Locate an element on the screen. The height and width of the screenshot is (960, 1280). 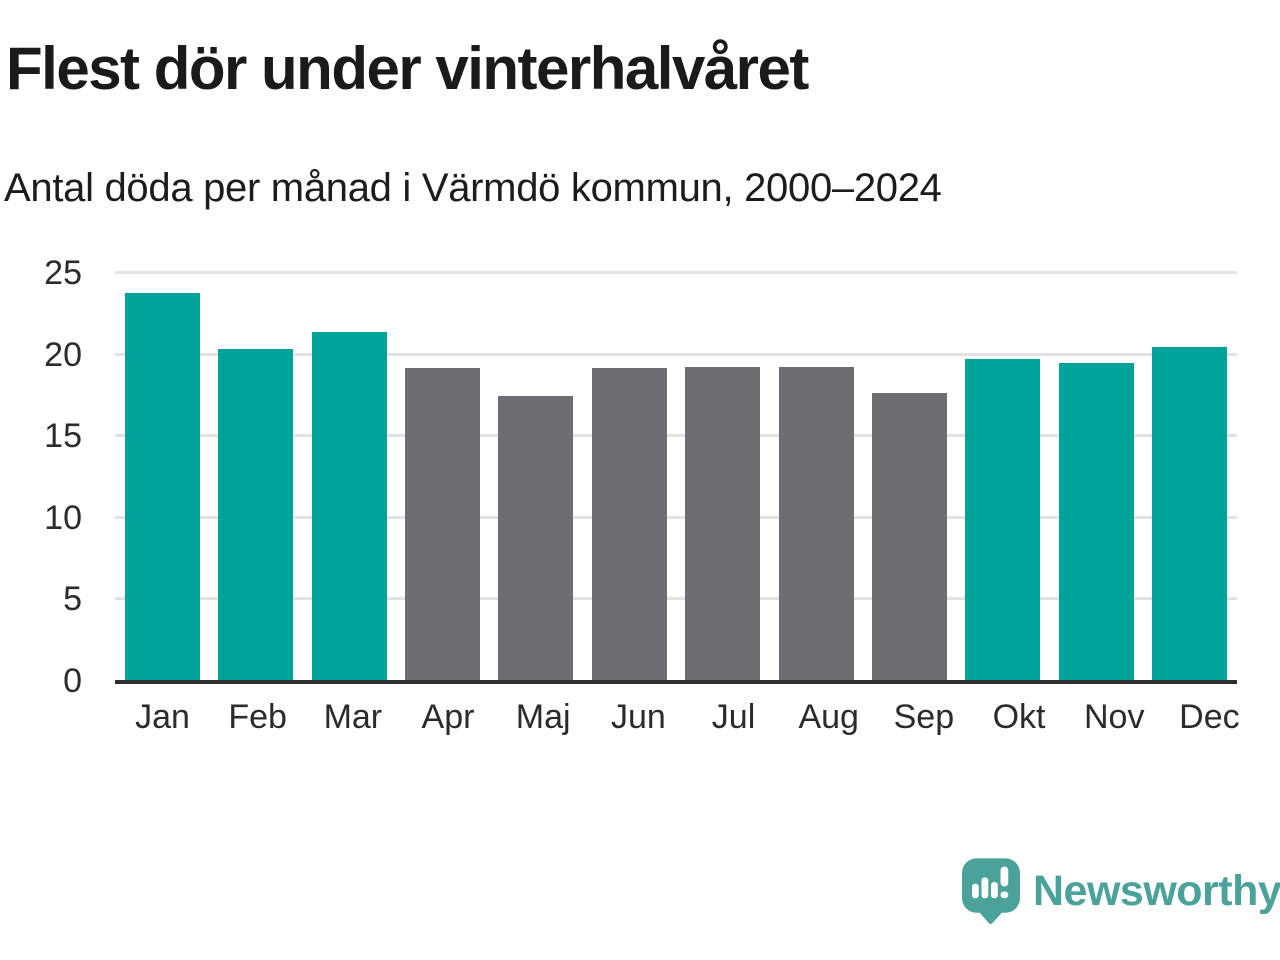
bar-dec is located at coordinates (1189, 513).